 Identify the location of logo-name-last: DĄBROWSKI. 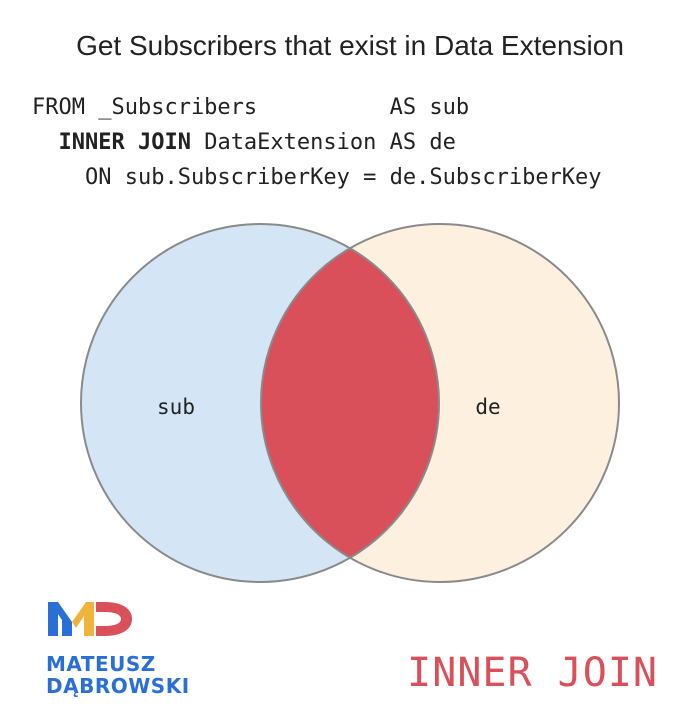
(118, 686).